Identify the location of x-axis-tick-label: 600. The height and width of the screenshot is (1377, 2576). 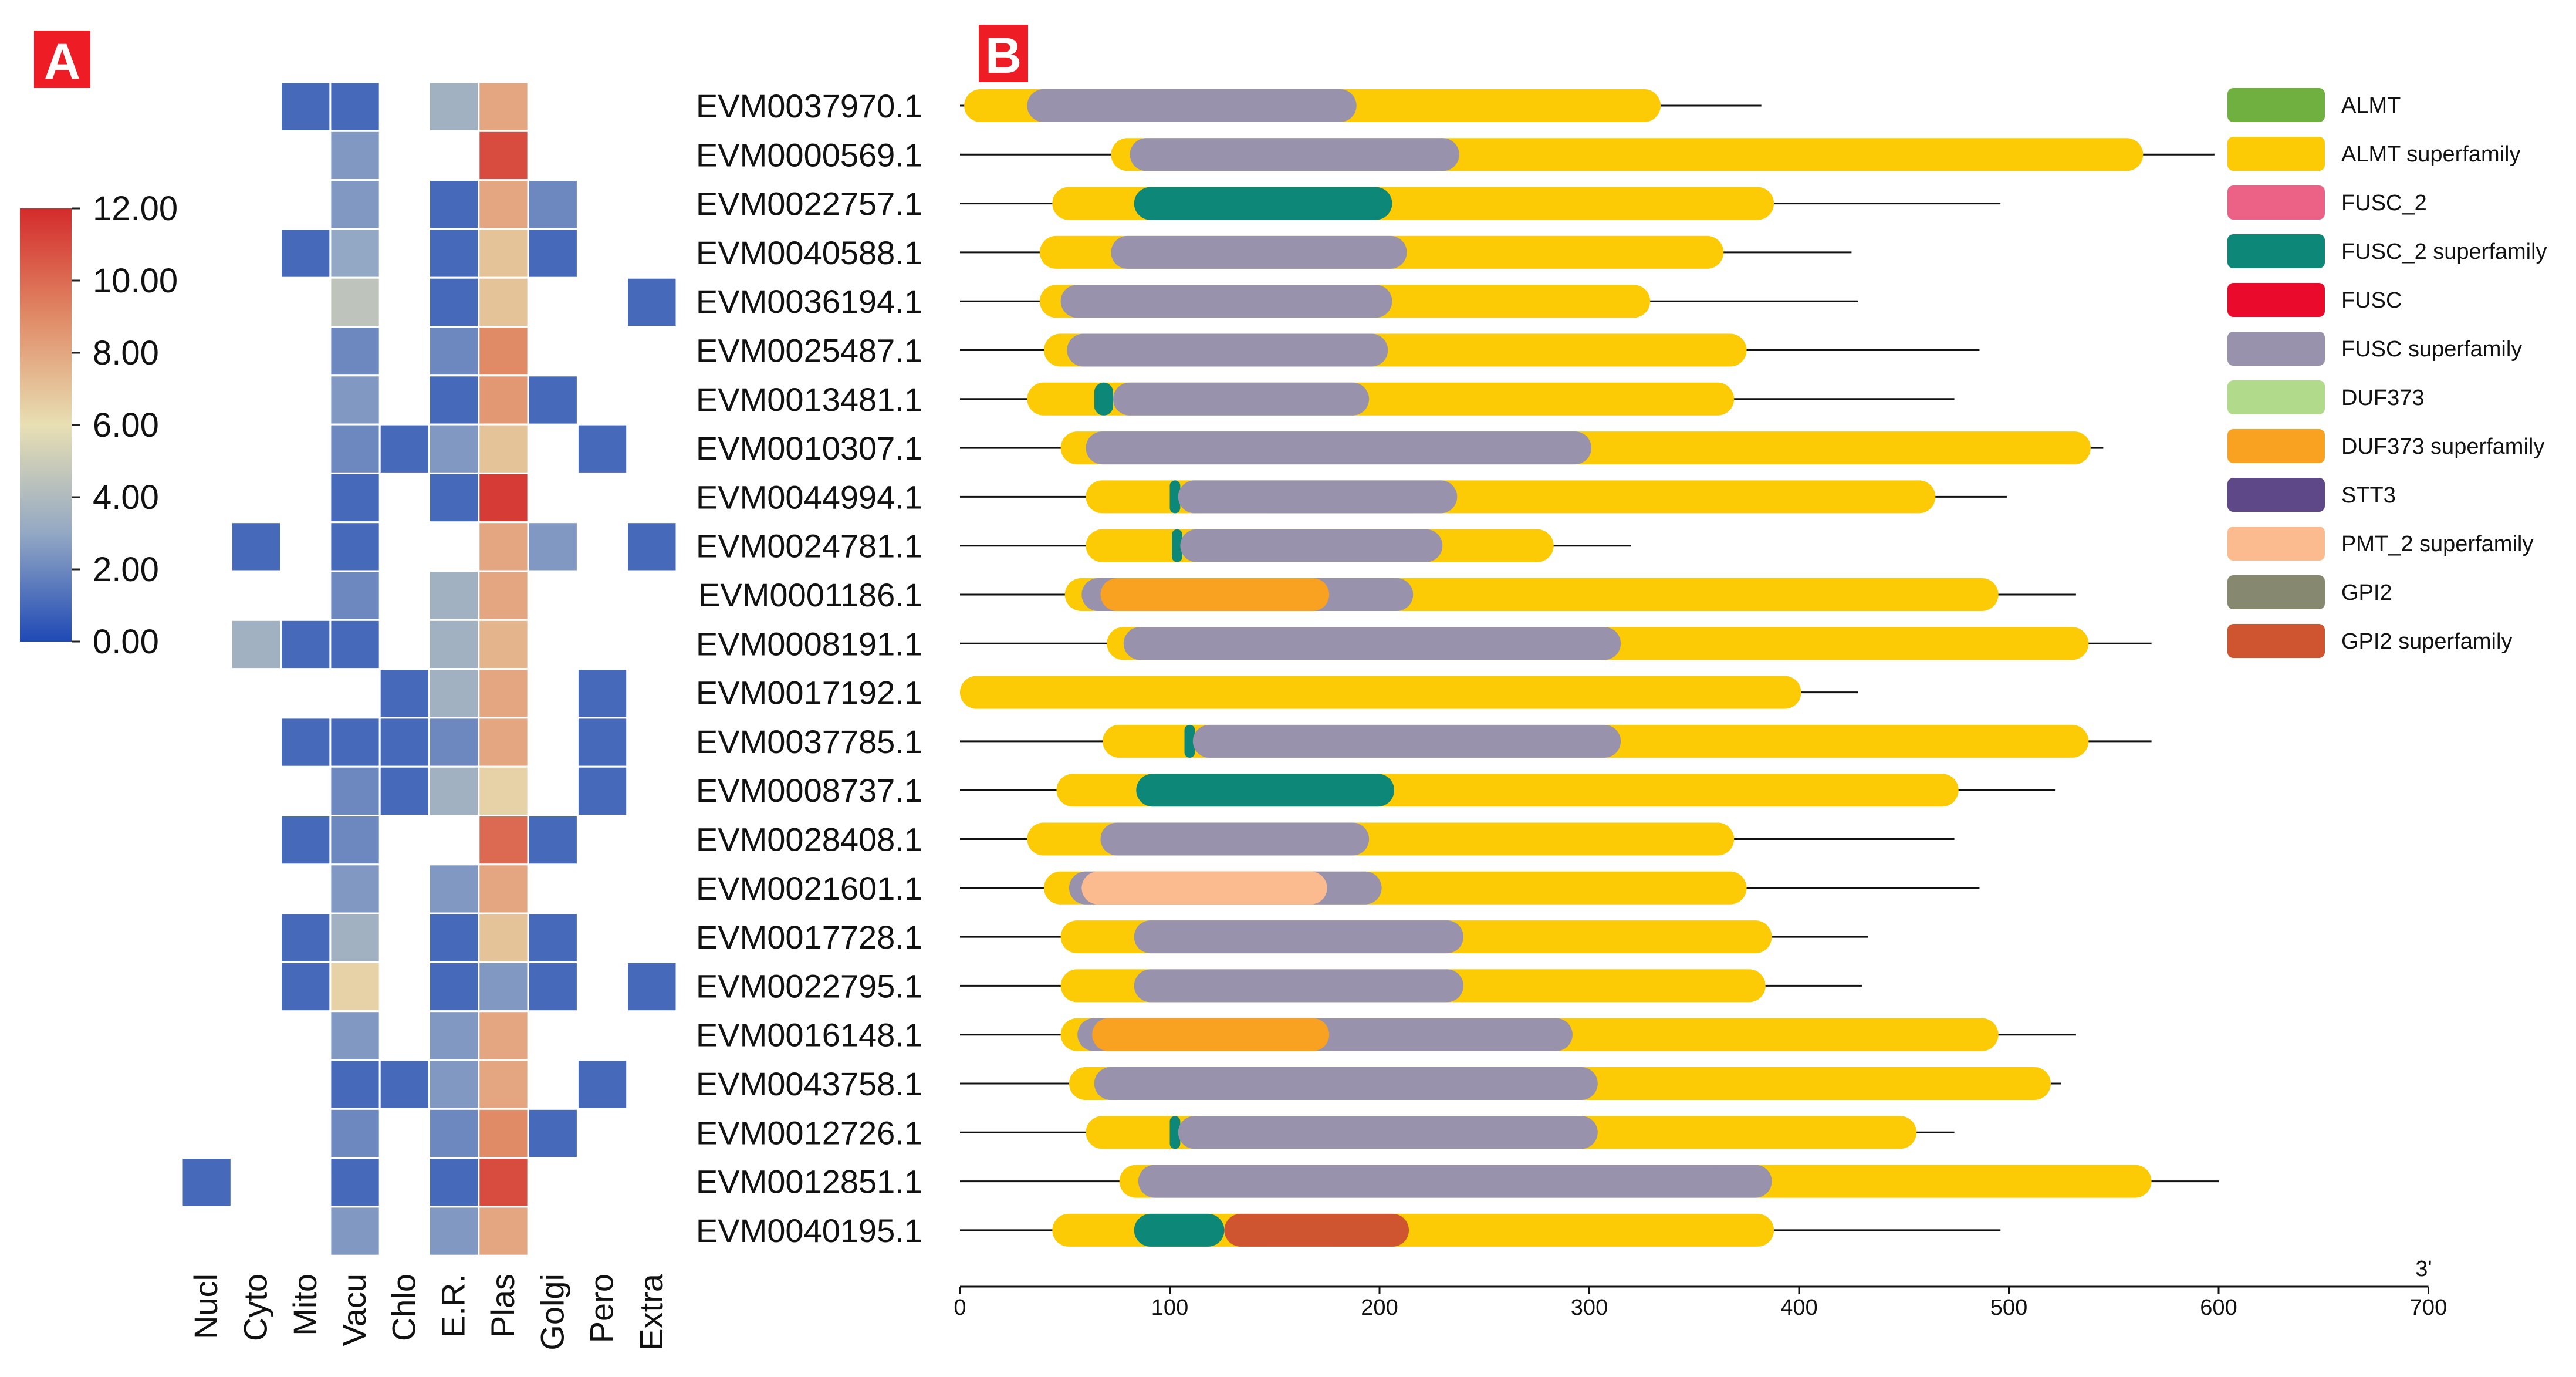
(2218, 1308).